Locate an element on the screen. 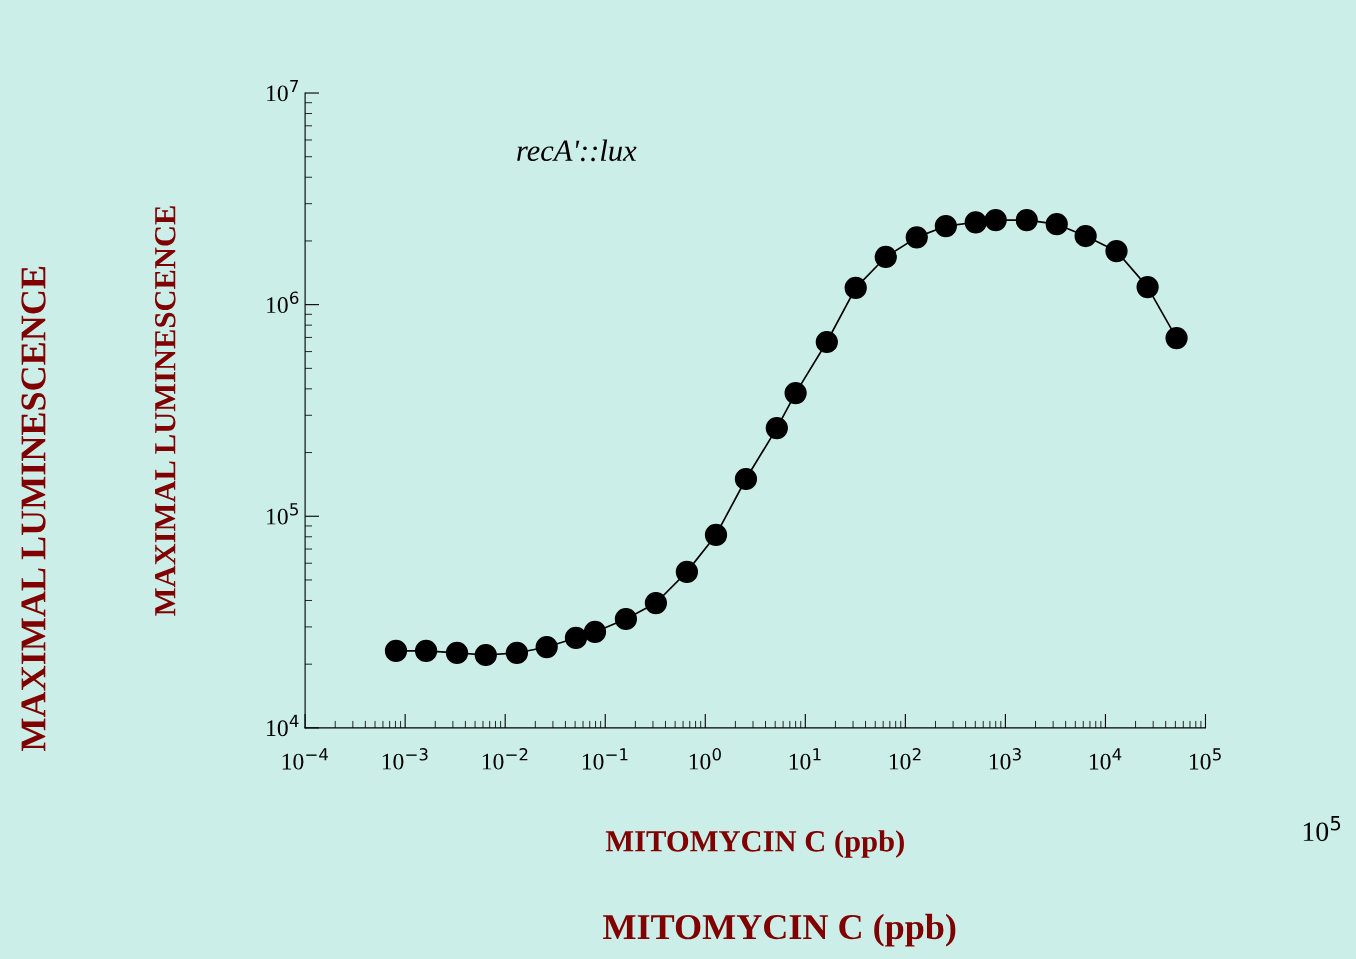 The width and height of the screenshot is (1356, 959). y-tick-label: 10$^{4}$ is located at coordinates (283, 725).